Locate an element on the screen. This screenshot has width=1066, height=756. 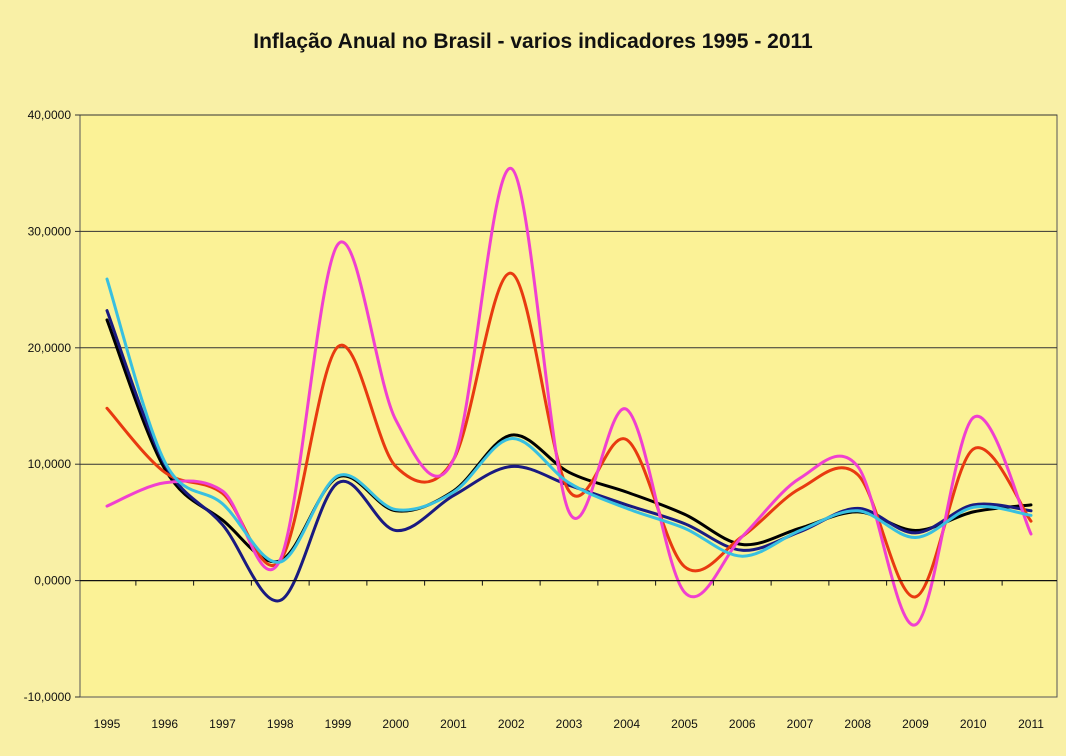
y-tick-label: -10,0000 is located at coordinates (48, 697).